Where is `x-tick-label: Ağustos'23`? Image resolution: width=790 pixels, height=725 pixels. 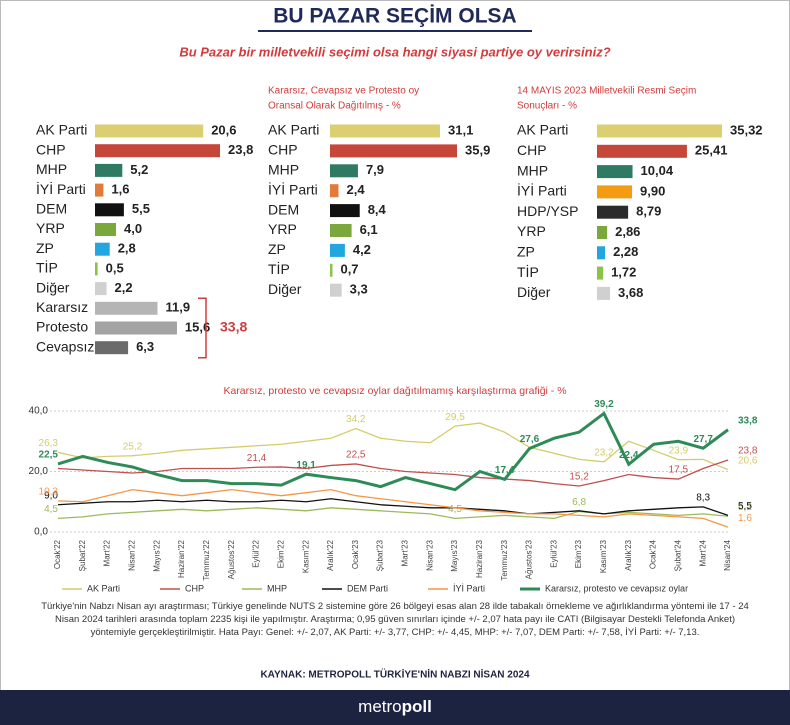
x-tick-label: Ağustos'23 is located at coordinates (529, 559).